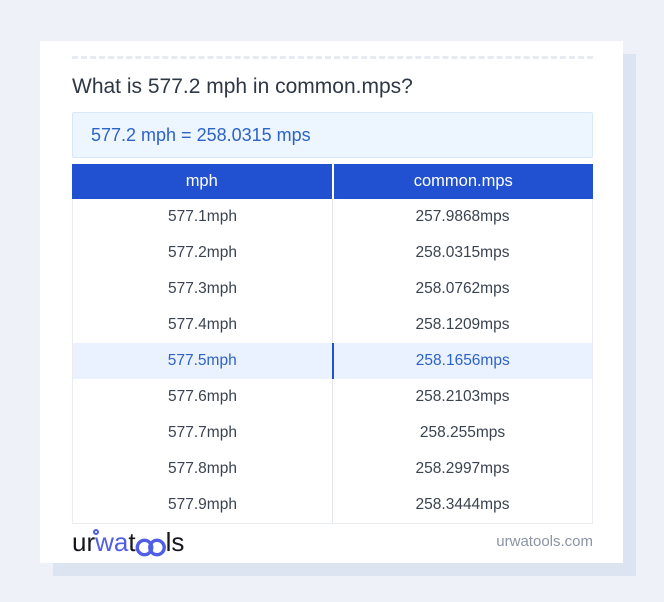 The height and width of the screenshot is (602, 664). I want to click on footer: ur wa t ls urwatools.com, so click(332, 541).